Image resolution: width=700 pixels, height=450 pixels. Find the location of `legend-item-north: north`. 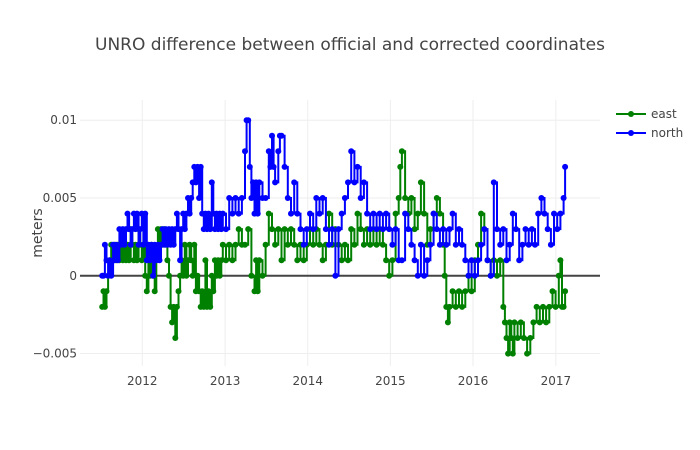

legend-item-north: north is located at coordinates (649, 133).